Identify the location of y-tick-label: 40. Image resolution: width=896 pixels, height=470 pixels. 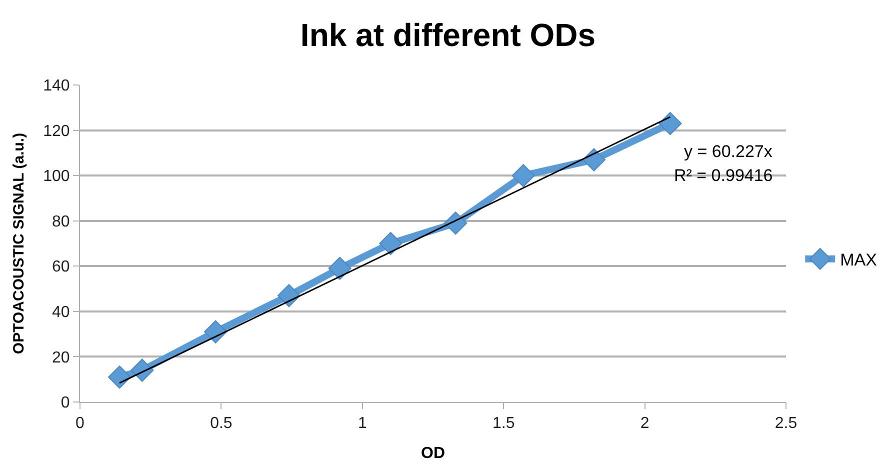
(61, 313).